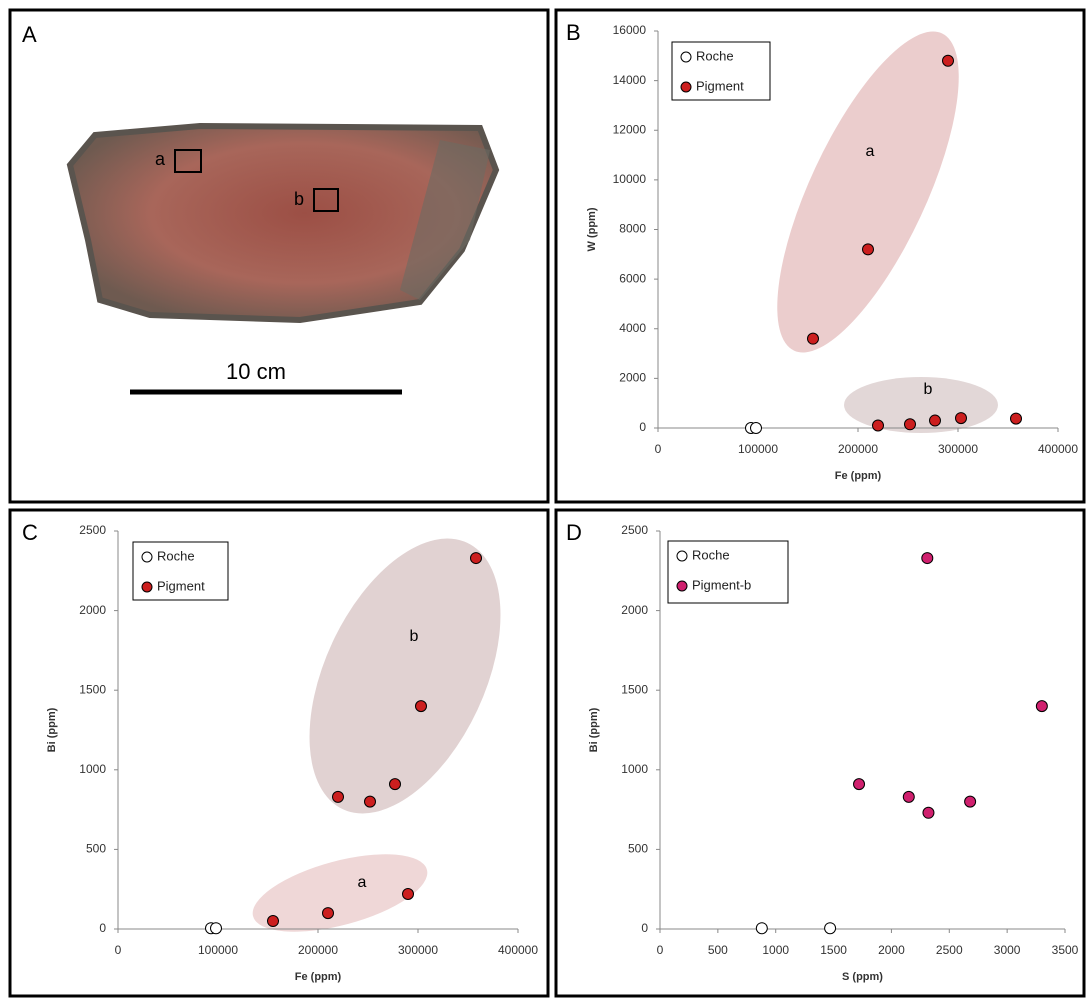 The height and width of the screenshot is (1003, 1086). What do you see at coordinates (326, 200) in the screenshot?
I see `sample-box` at bounding box center [326, 200].